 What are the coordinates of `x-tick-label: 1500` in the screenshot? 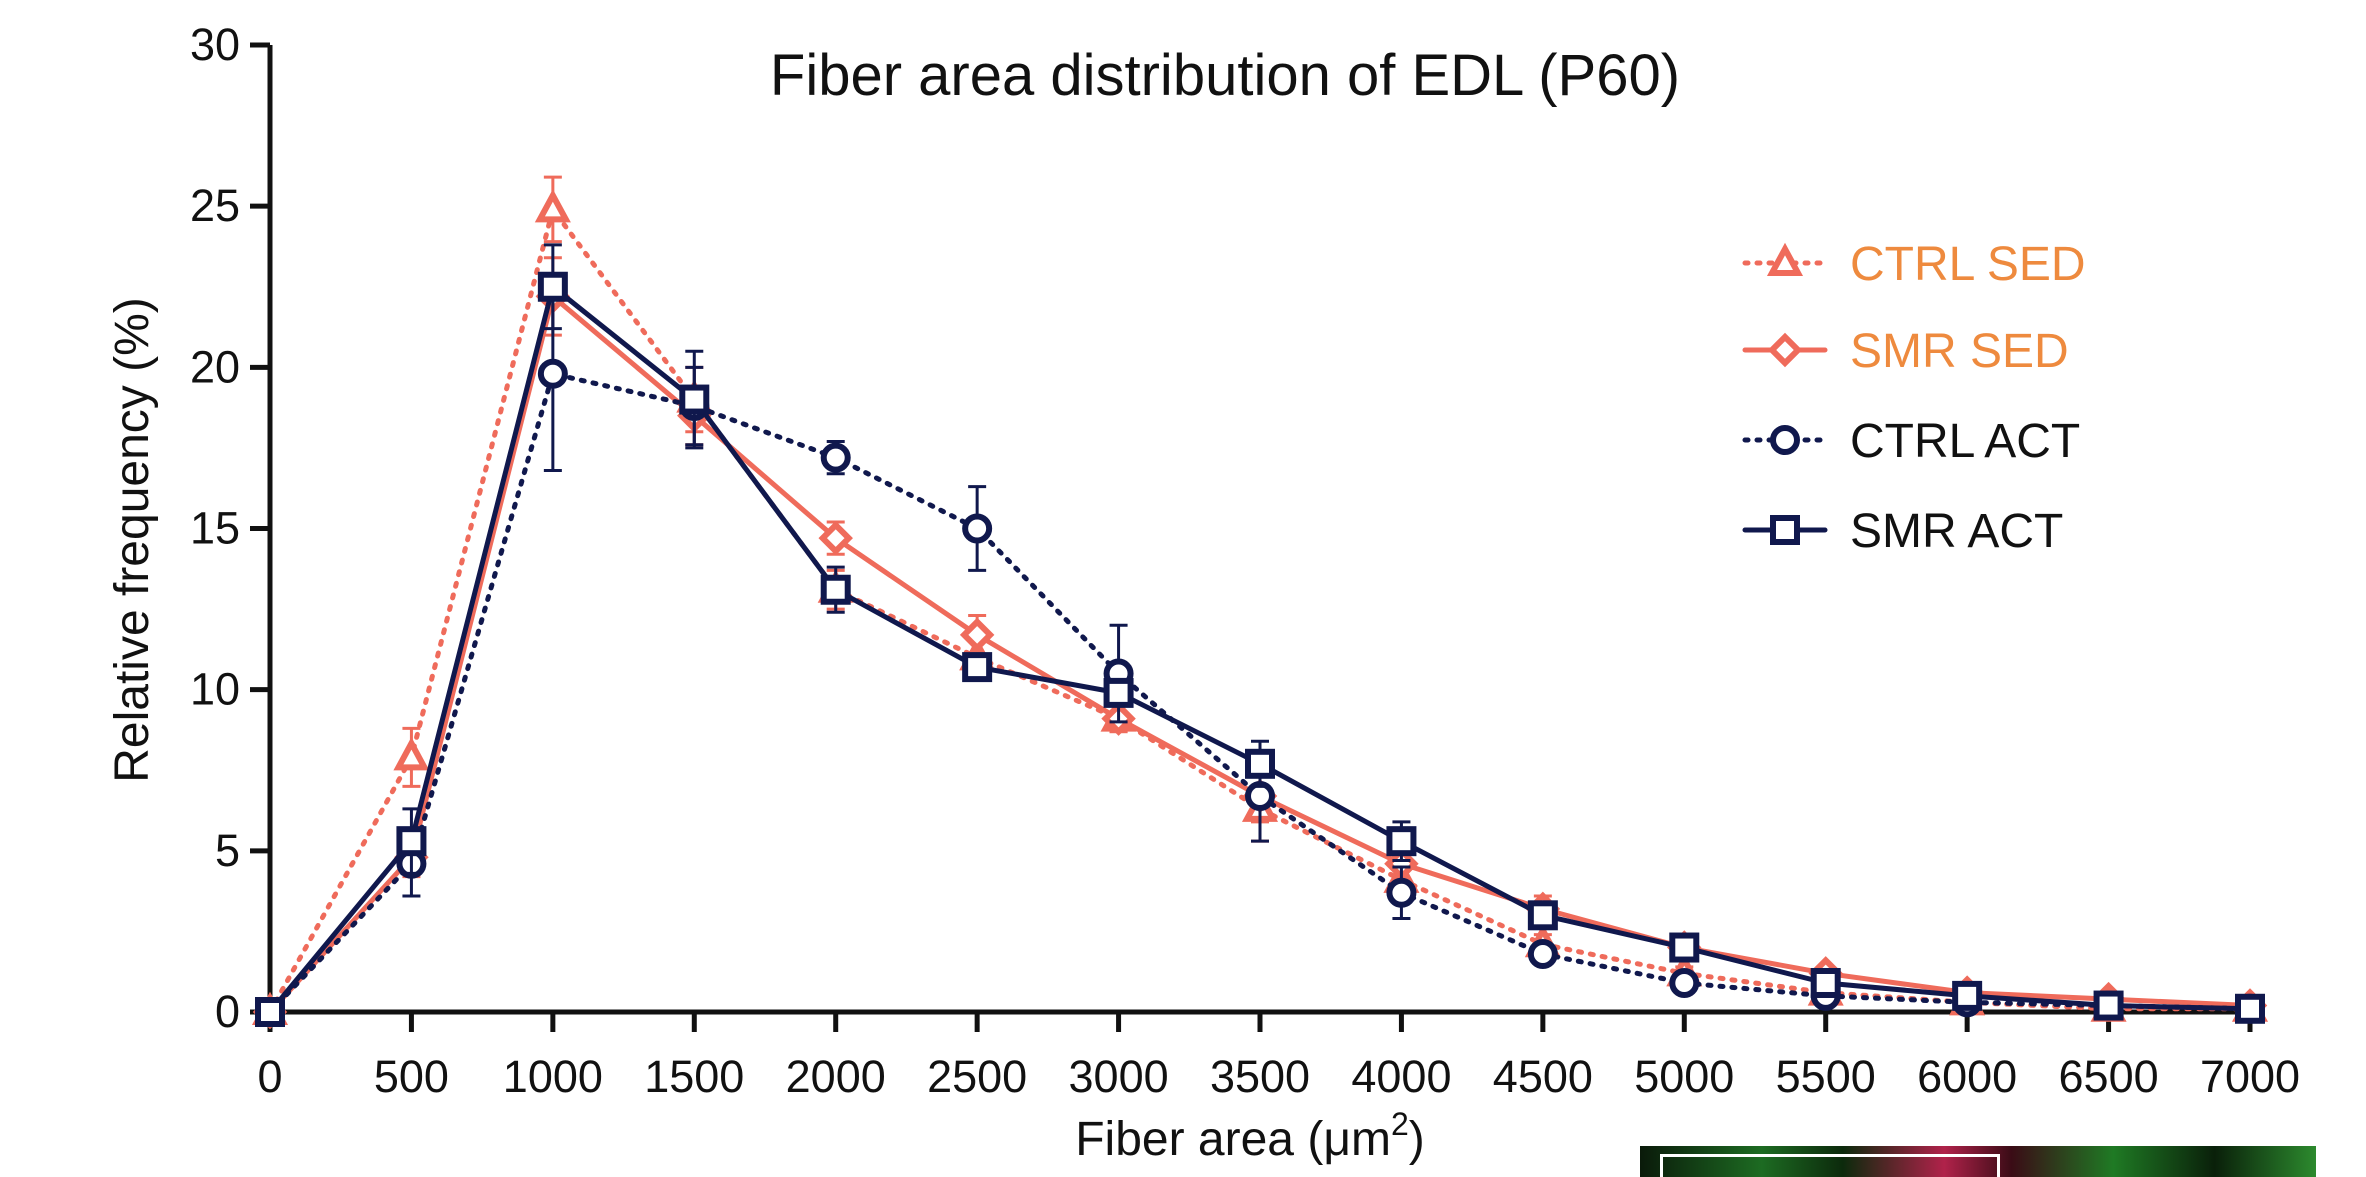 It's located at (694, 1076).